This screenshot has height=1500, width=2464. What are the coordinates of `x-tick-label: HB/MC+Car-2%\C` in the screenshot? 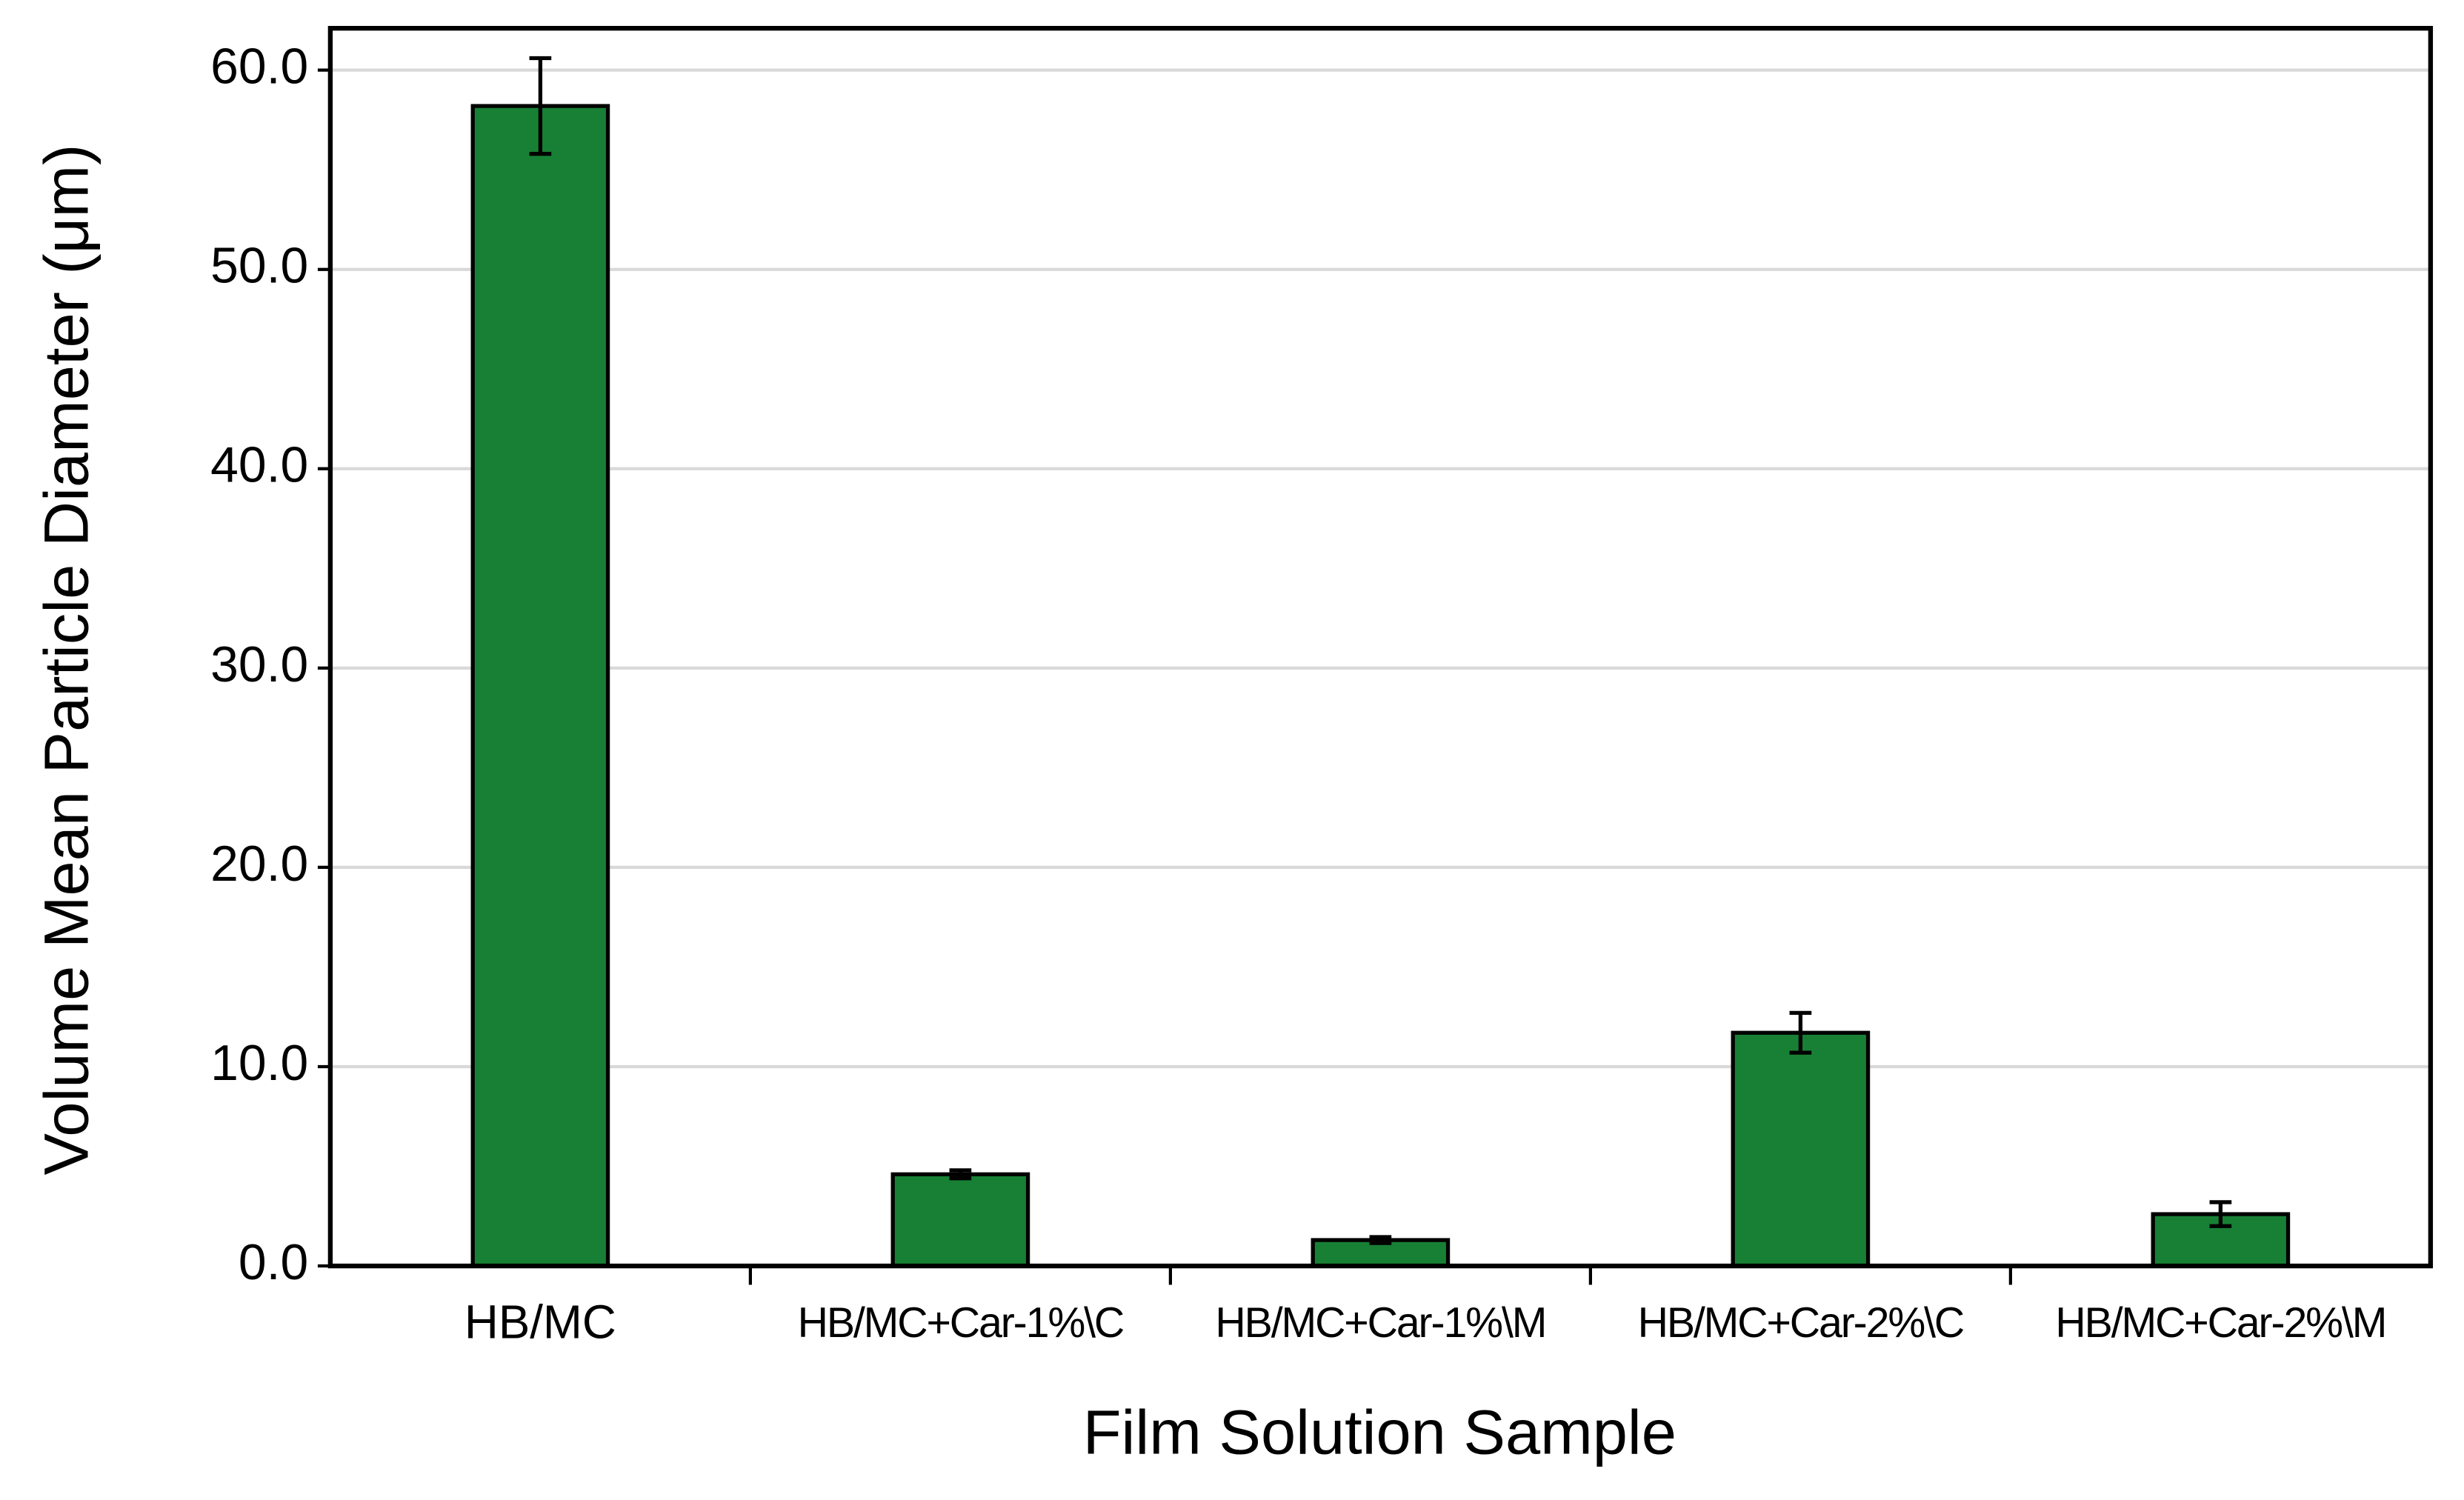 It's located at (1801, 1323).